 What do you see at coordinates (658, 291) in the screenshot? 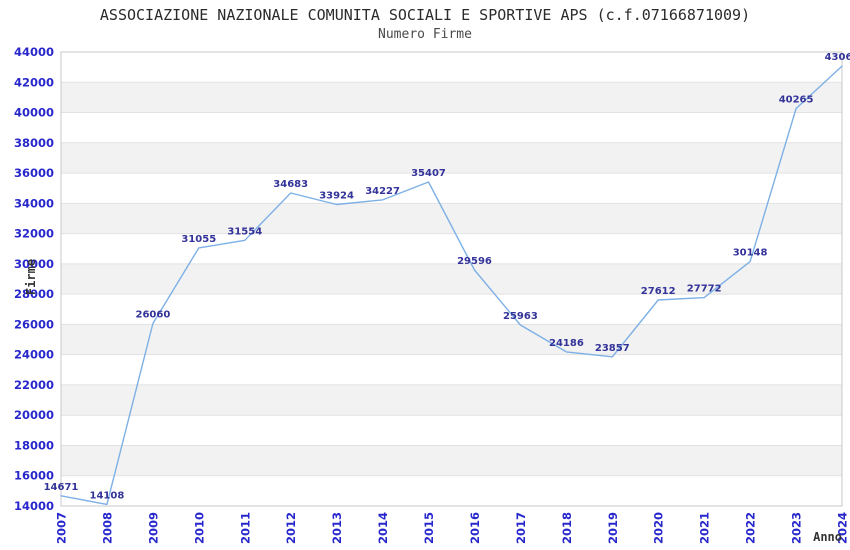
I see `value-label-2020: 27612` at bounding box center [658, 291].